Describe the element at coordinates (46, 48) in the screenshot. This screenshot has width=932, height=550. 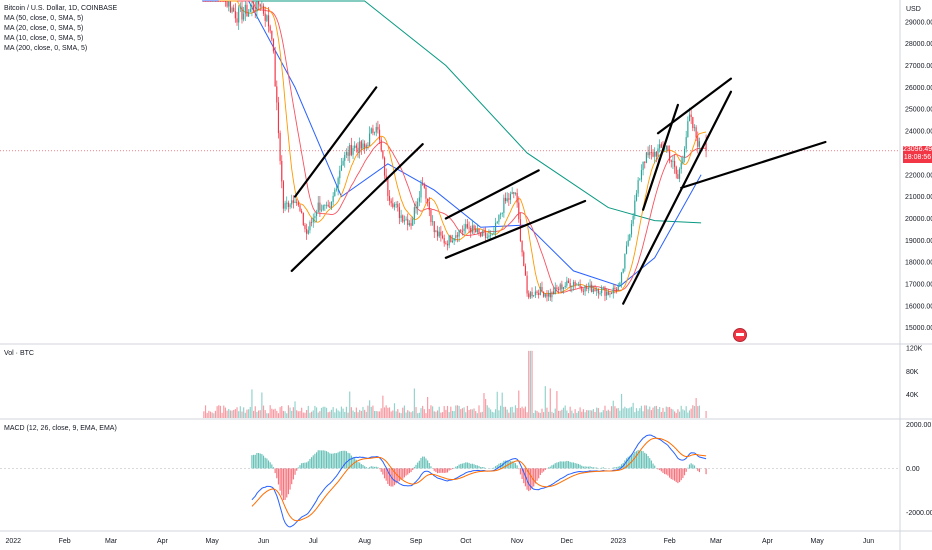
I see `ma200-label: MA (200, close, 0, SMA, 5)` at that location.